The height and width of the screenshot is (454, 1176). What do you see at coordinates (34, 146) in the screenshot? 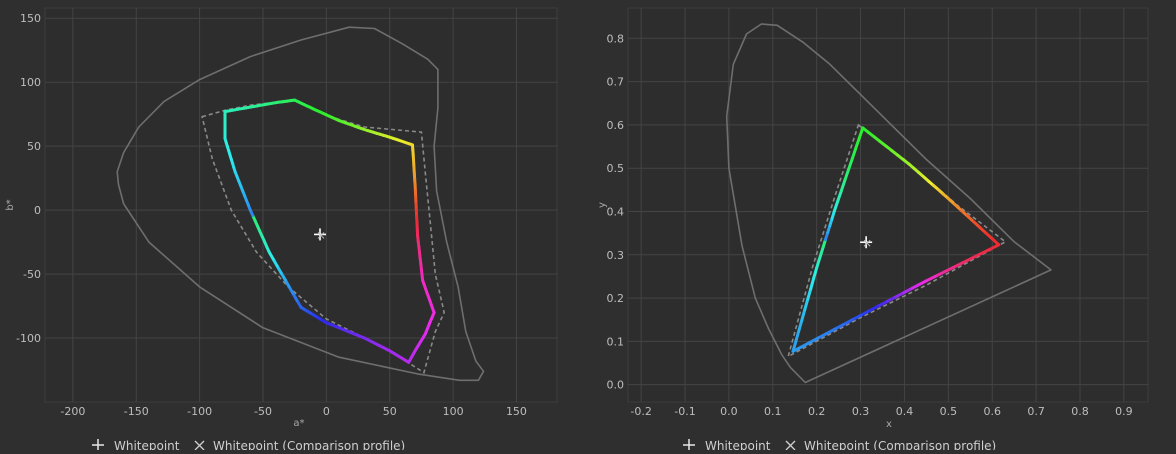
I see `y-tick-label: 50` at bounding box center [34, 146].